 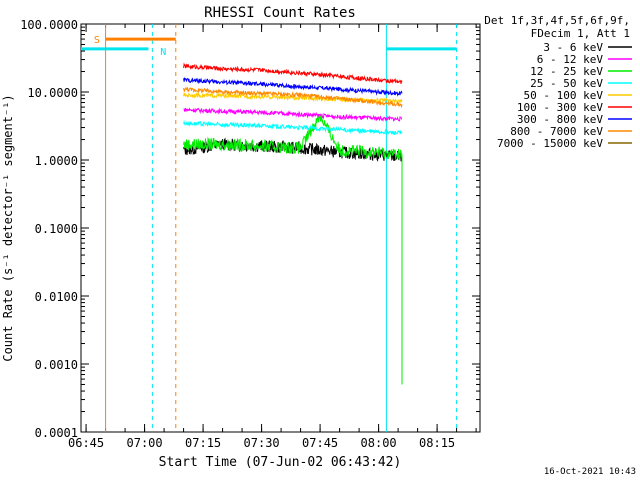 I want to click on legend-header-line-2: FDecim 1, Att 1, so click(x=580, y=33).